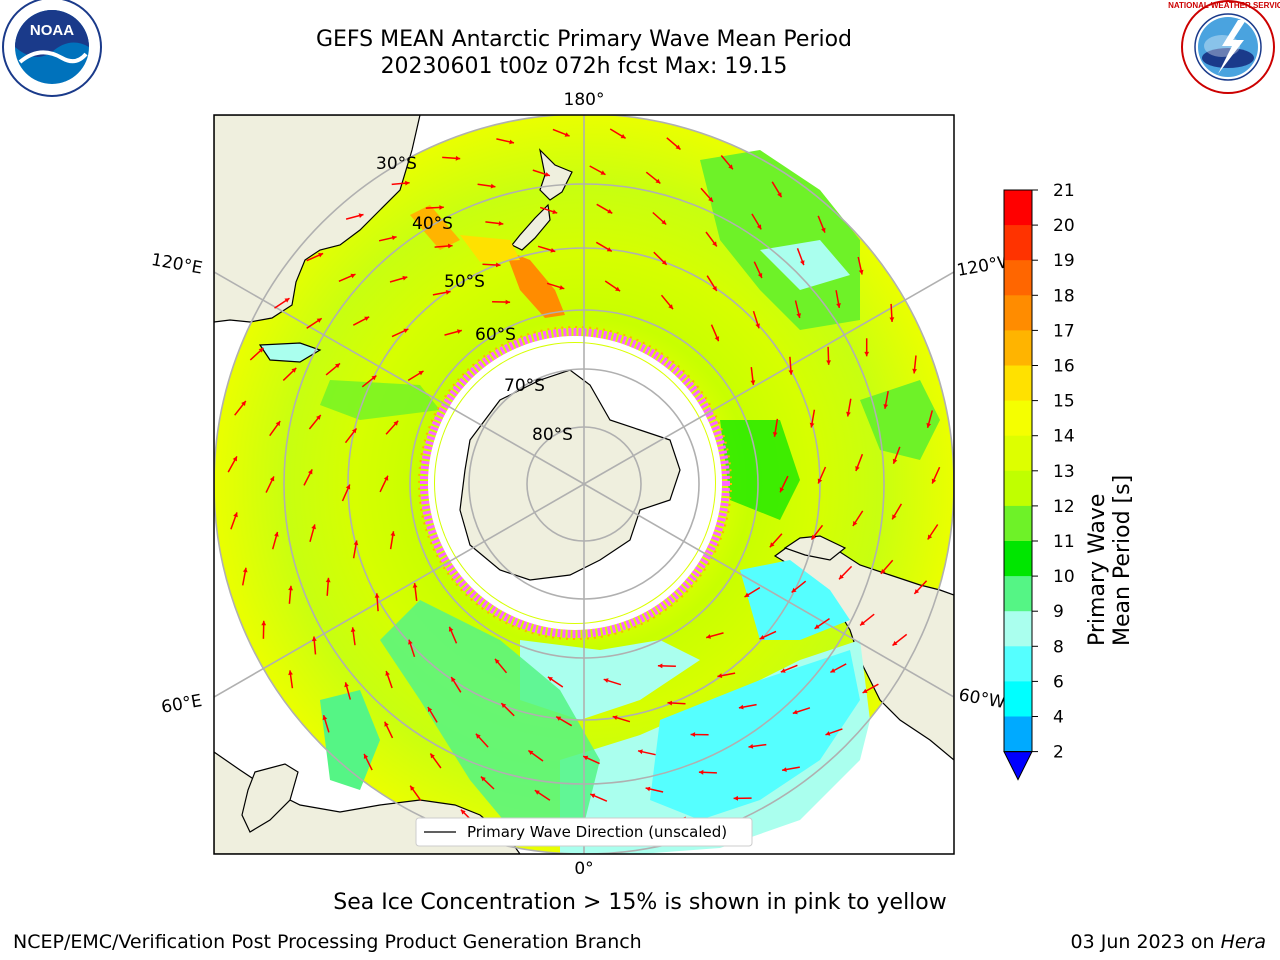  I want to click on lon-label-60w: 60°W, so click(982, 699).